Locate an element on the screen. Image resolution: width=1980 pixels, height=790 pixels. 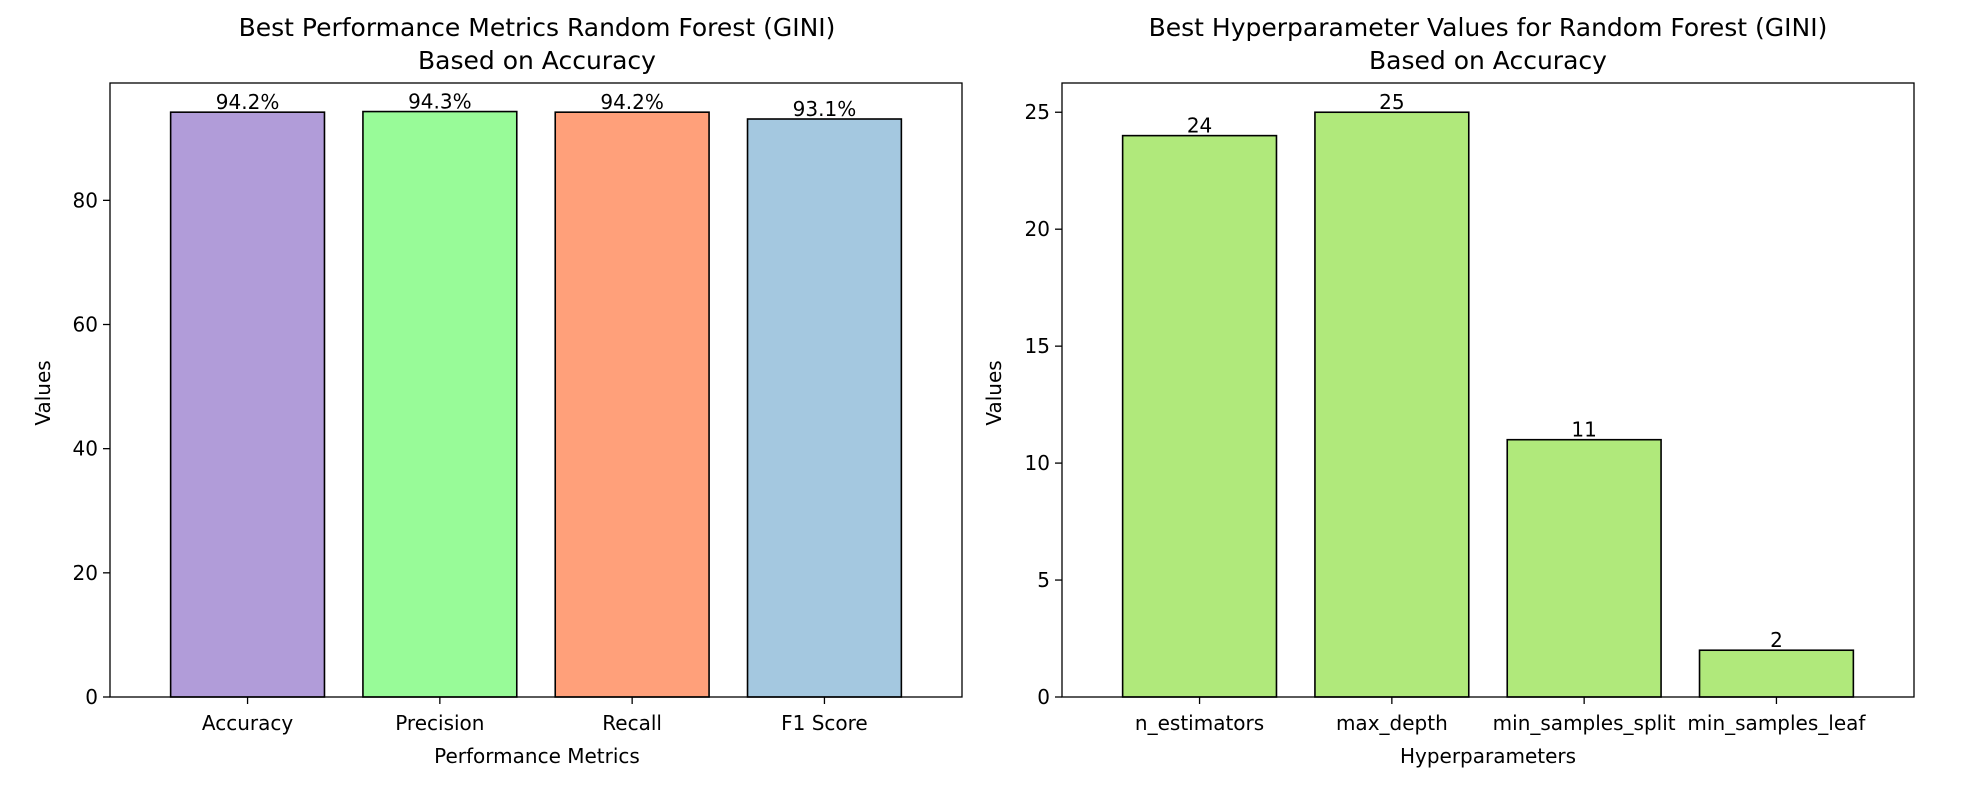
right-chart-data-label: 24 is located at coordinates (1199, 126).